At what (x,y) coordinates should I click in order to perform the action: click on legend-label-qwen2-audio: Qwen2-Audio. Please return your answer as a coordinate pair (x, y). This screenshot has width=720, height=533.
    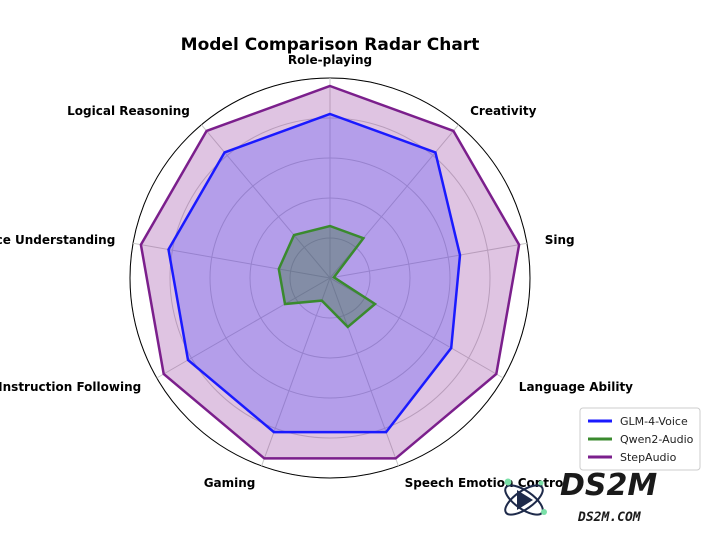
    Looking at the image, I should click on (657, 439).